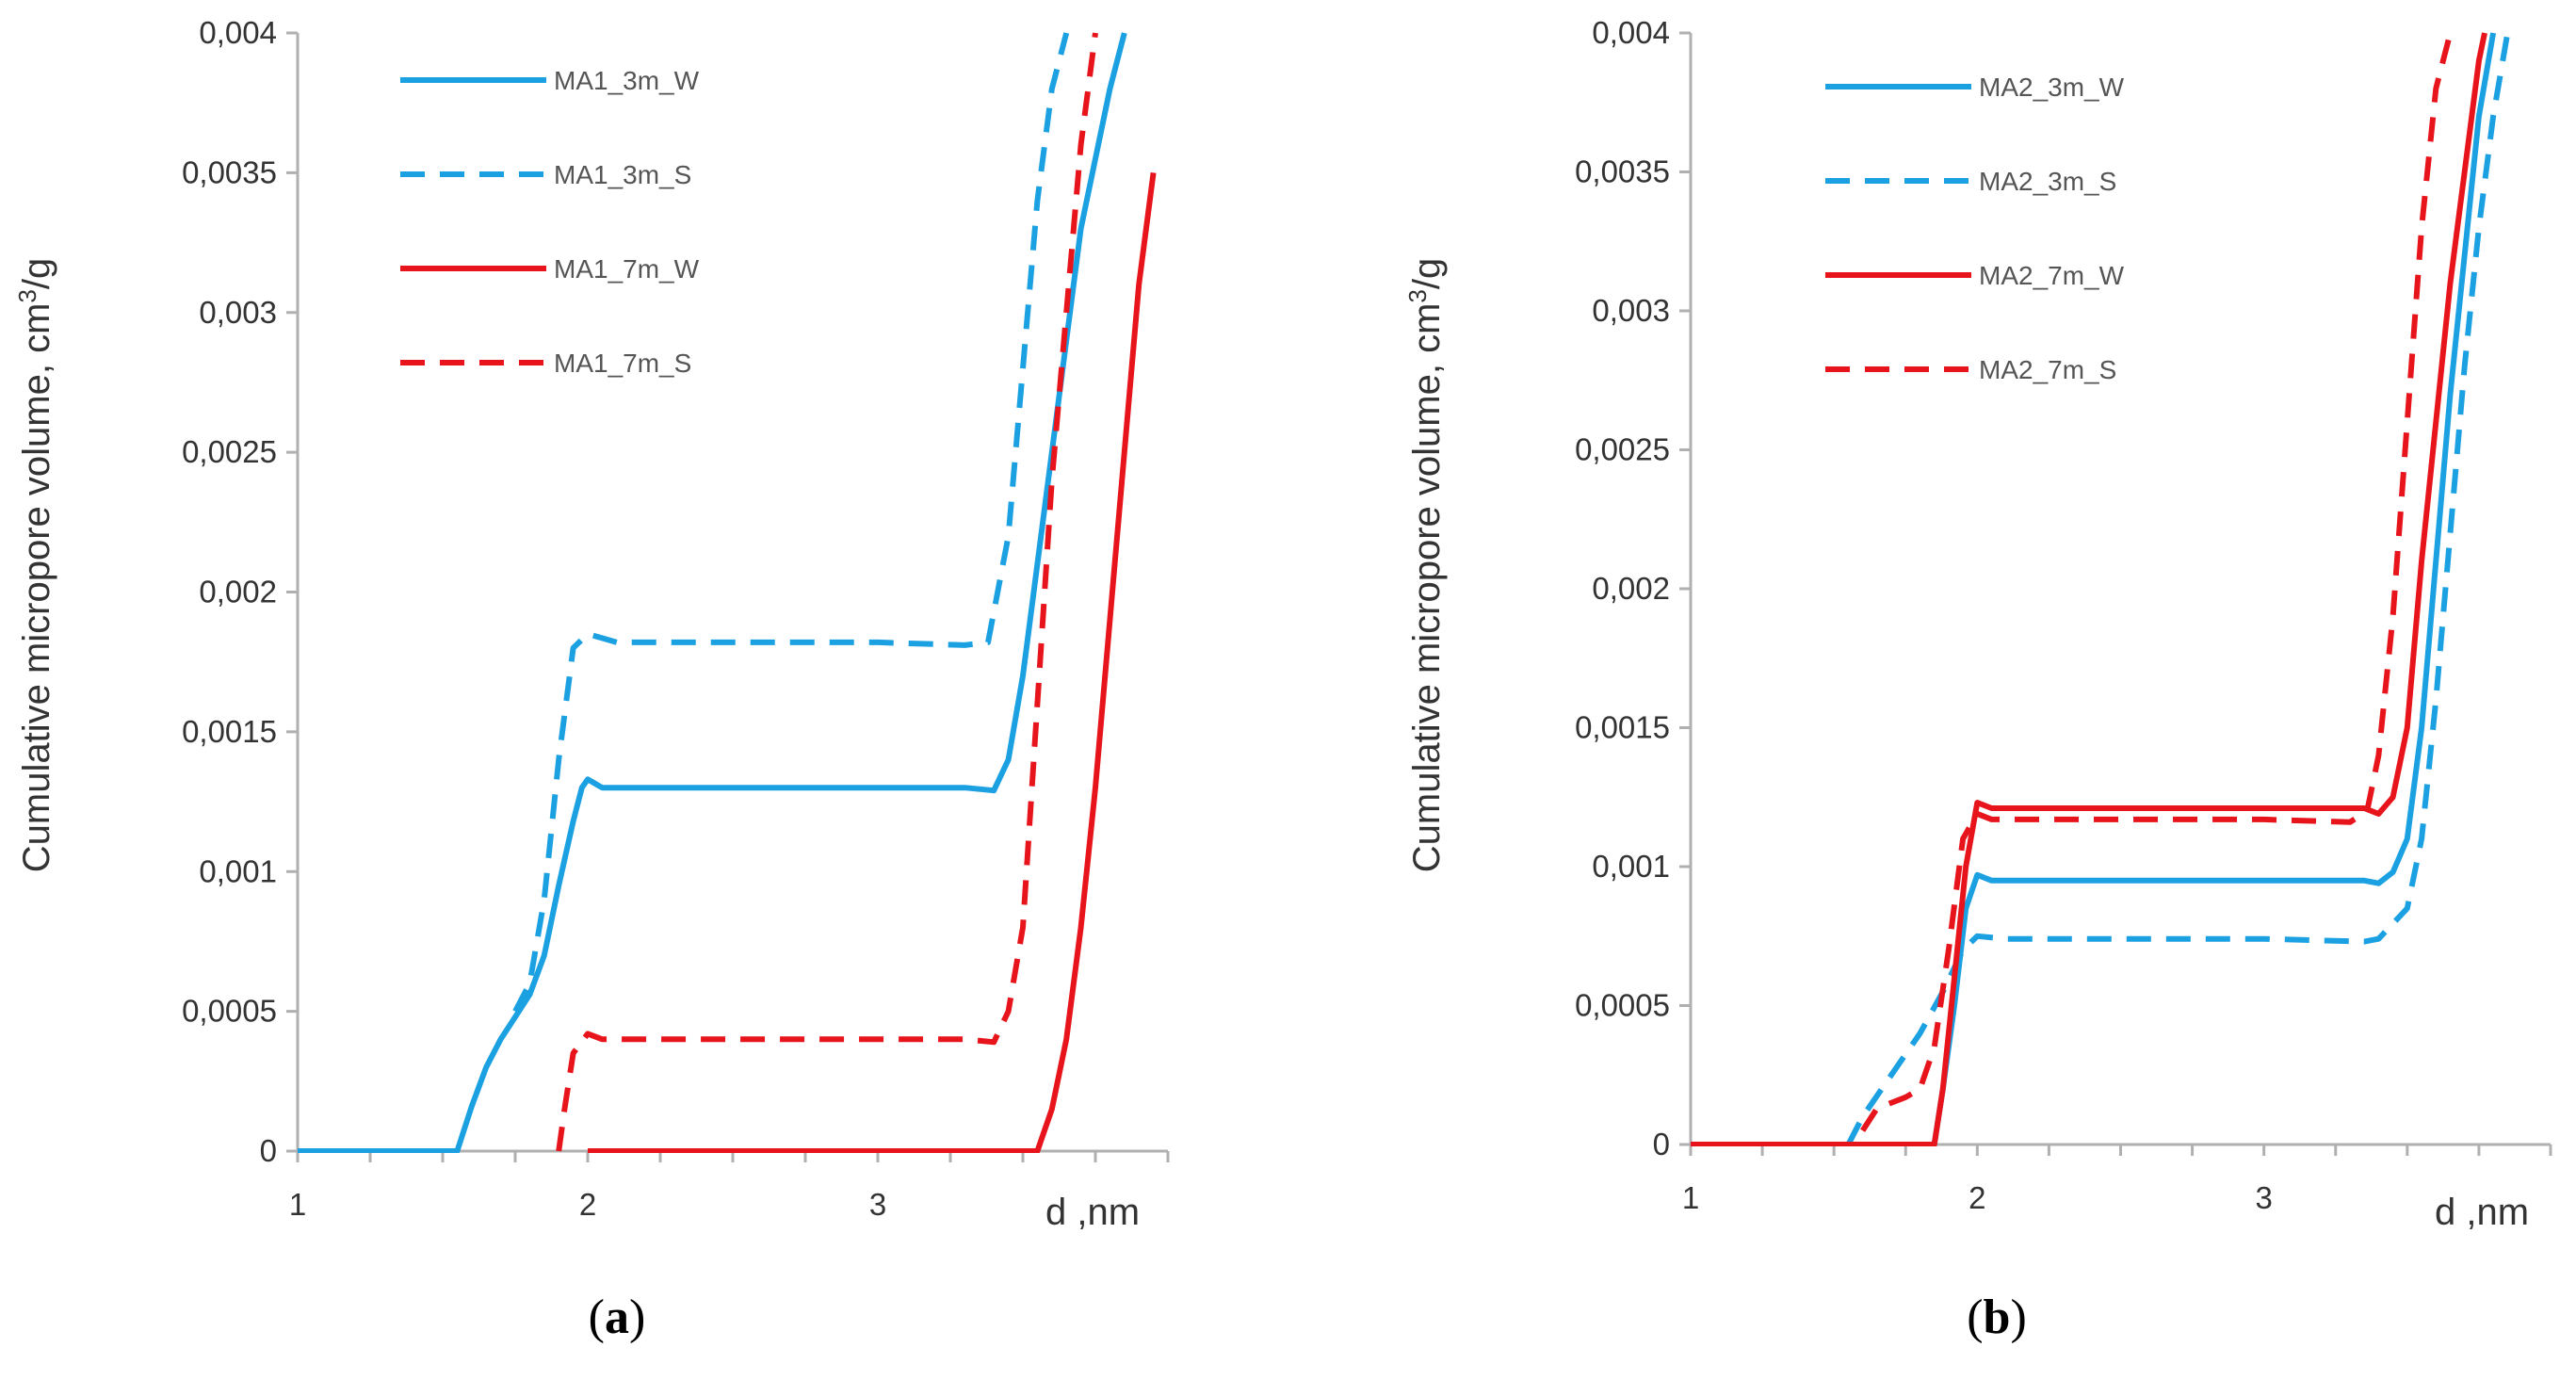  I want to click on legend-label: MA1_7m_S, so click(622, 363).